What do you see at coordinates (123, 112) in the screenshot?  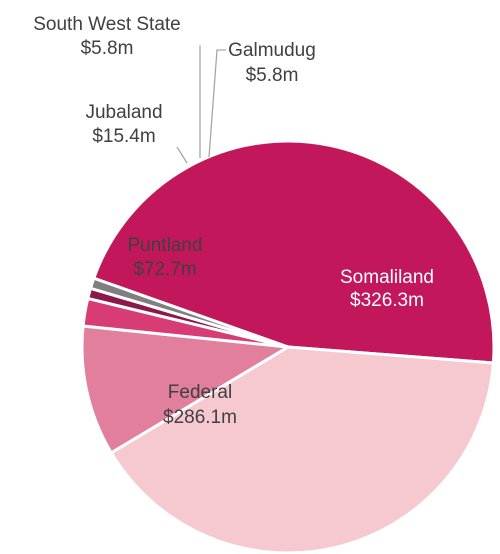 I see `label-jubaland: Jubaland` at bounding box center [123, 112].